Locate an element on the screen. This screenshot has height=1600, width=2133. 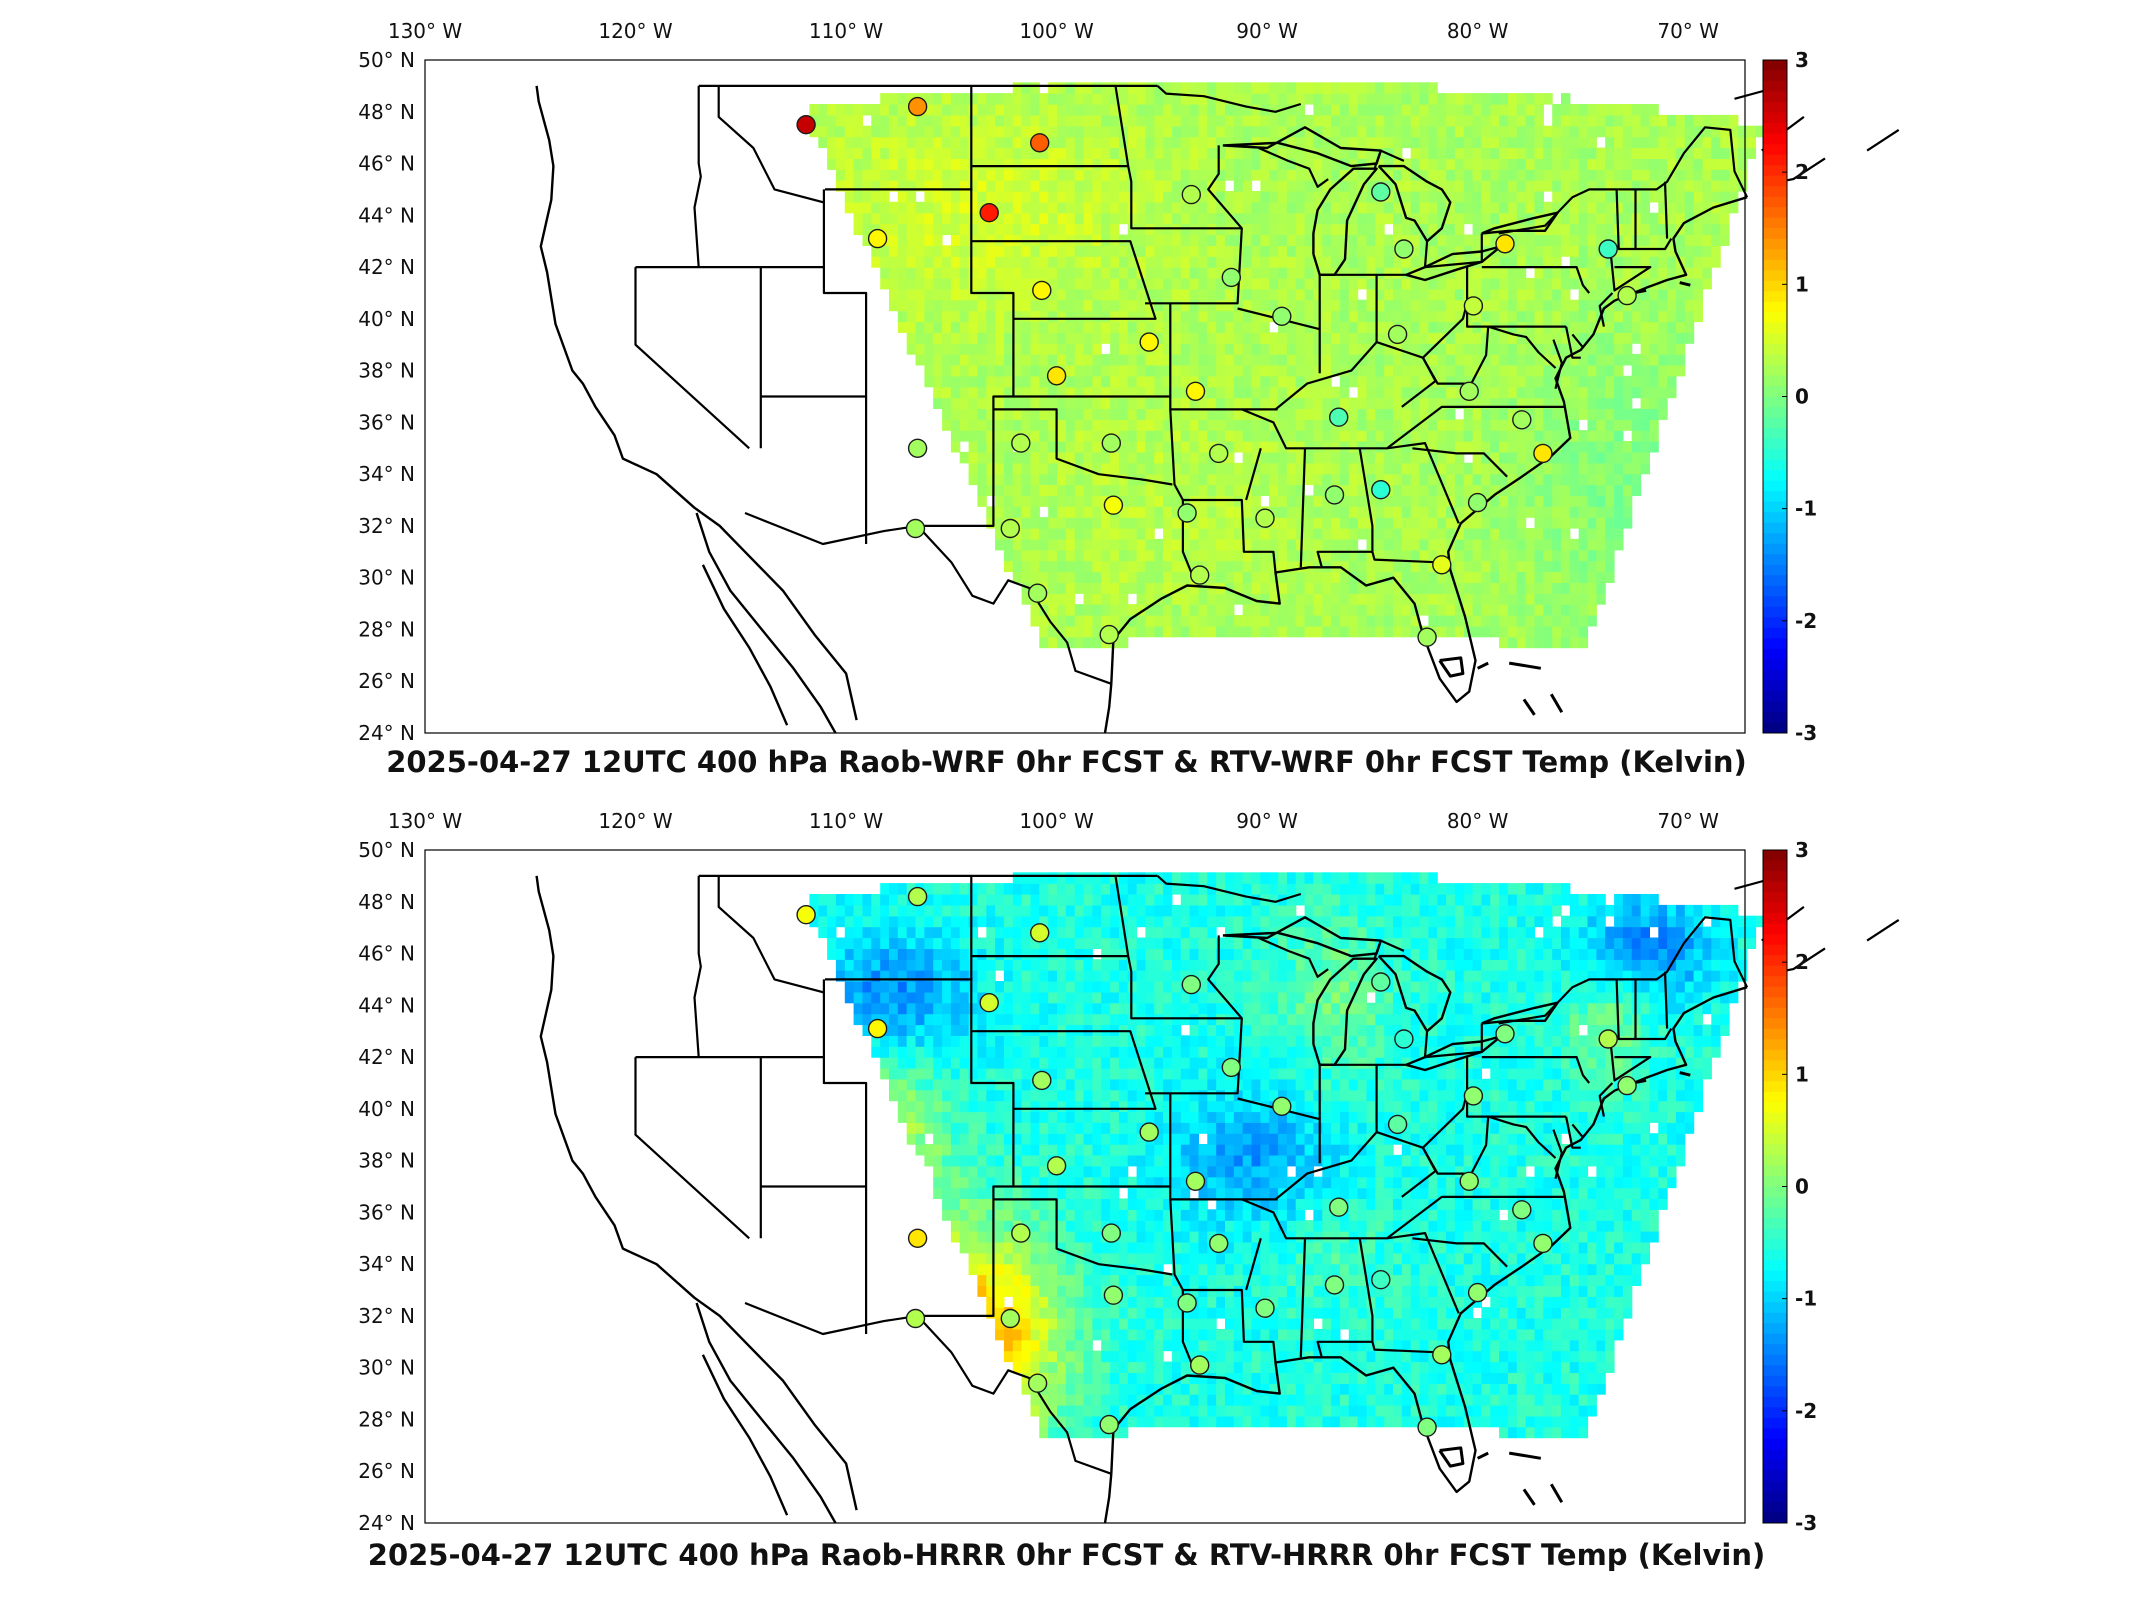
lon-tick-label: 90° W is located at coordinates (1267, 821).